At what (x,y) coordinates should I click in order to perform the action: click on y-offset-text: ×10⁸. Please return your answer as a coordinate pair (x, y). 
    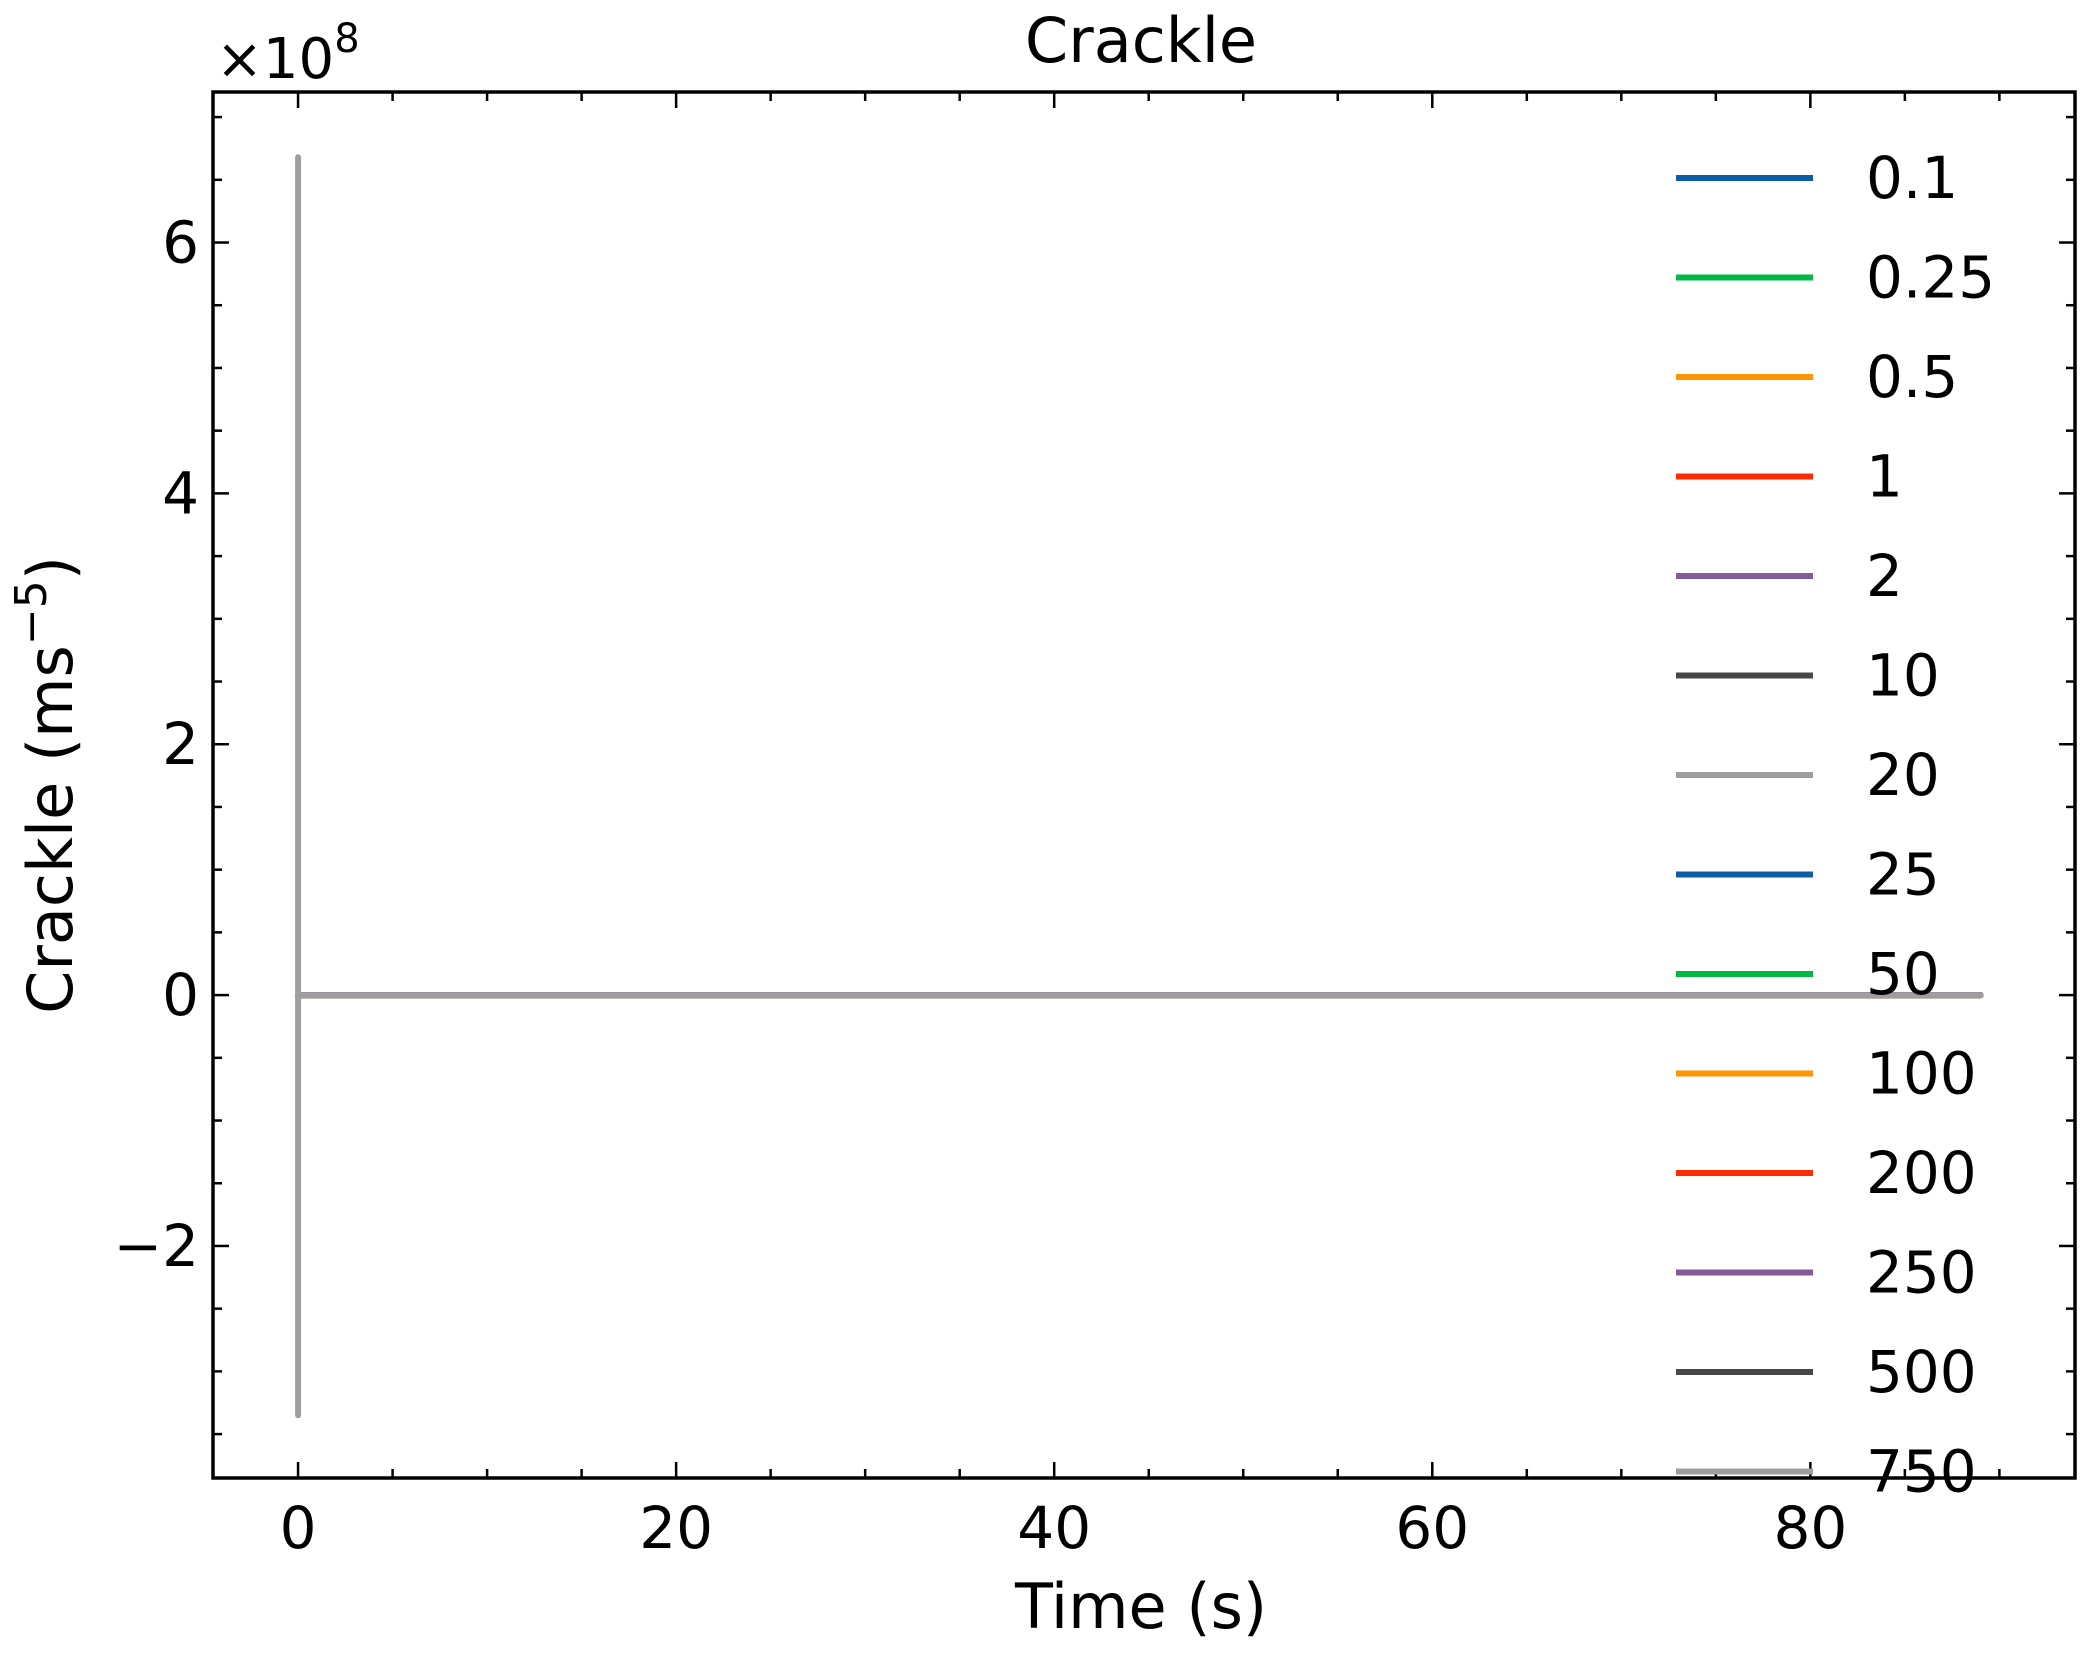
    Looking at the image, I should click on (288, 54).